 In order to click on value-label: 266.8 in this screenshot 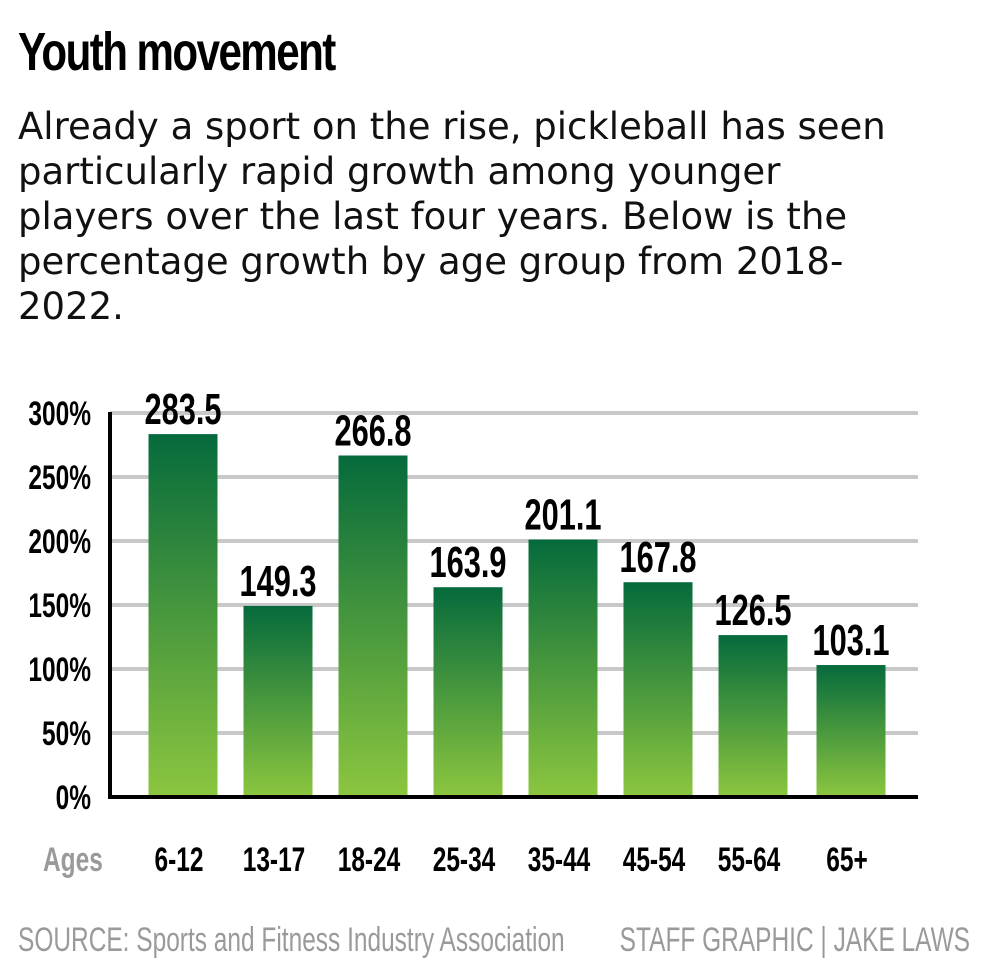, I will do `click(372, 431)`.